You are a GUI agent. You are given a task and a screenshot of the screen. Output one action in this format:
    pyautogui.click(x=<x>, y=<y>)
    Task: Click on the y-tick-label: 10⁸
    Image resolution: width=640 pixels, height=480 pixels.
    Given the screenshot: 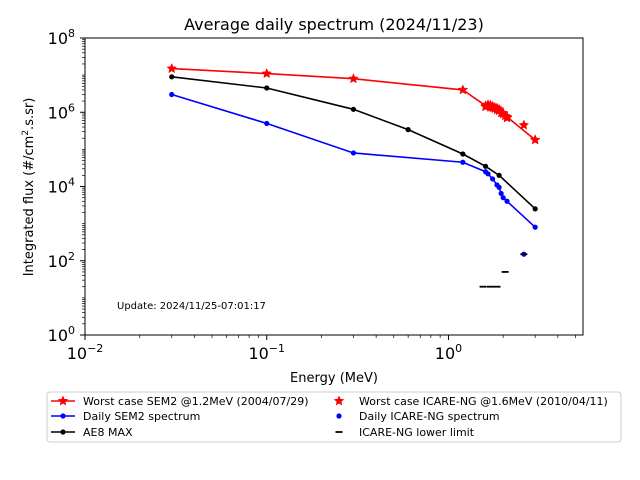 What is the action you would take?
    pyautogui.click(x=61, y=37)
    